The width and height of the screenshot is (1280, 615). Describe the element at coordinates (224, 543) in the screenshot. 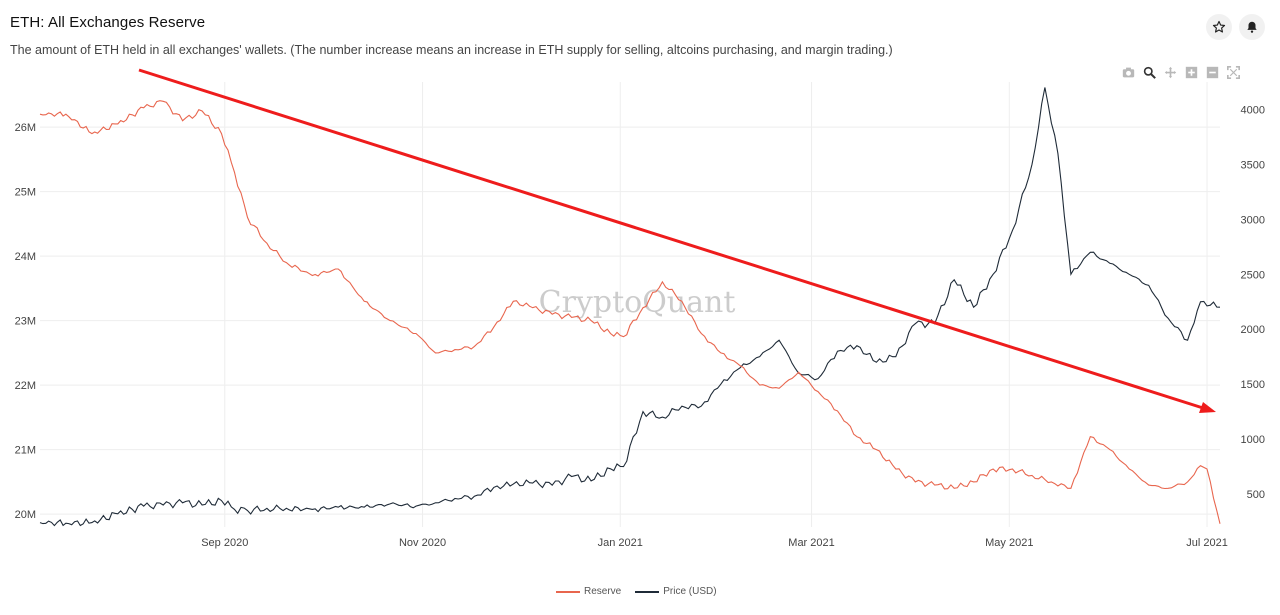

I see `x-tick-label: Sep 2020` at that location.